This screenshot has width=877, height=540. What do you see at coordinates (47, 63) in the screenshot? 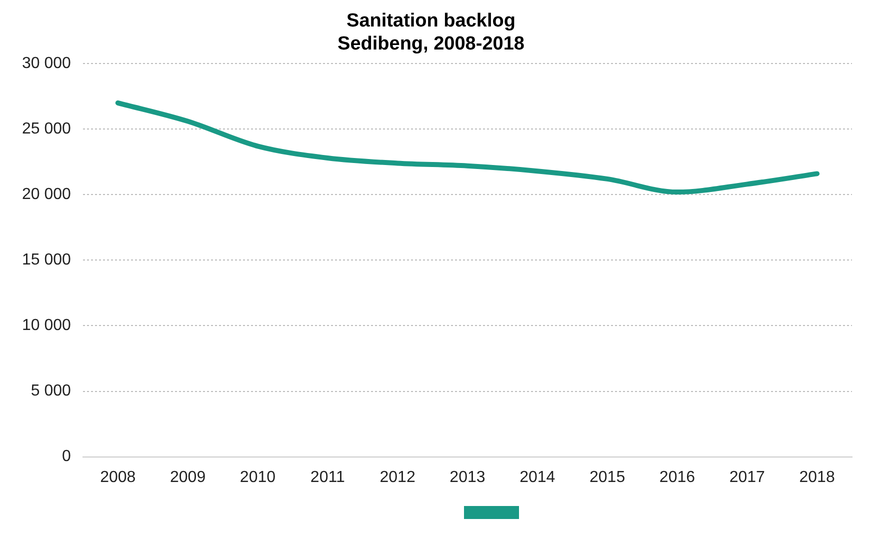
I see `y-tick-label: 30 000` at bounding box center [47, 63].